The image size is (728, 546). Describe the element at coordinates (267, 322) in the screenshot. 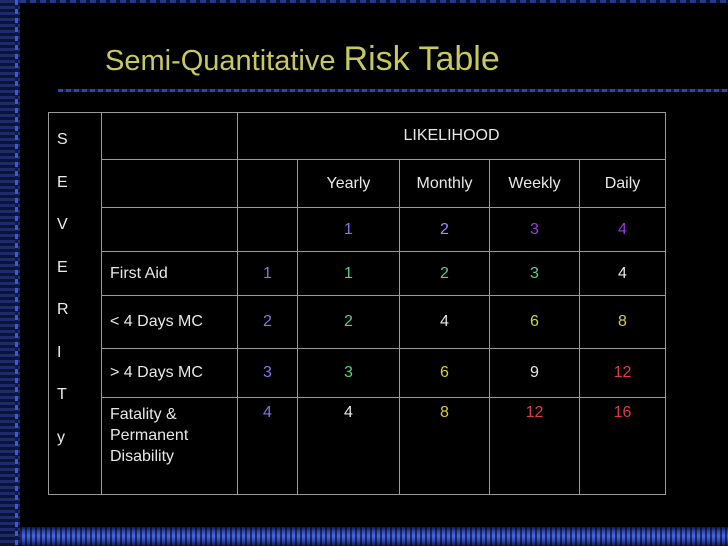

I see `severity-score: 2` at that location.